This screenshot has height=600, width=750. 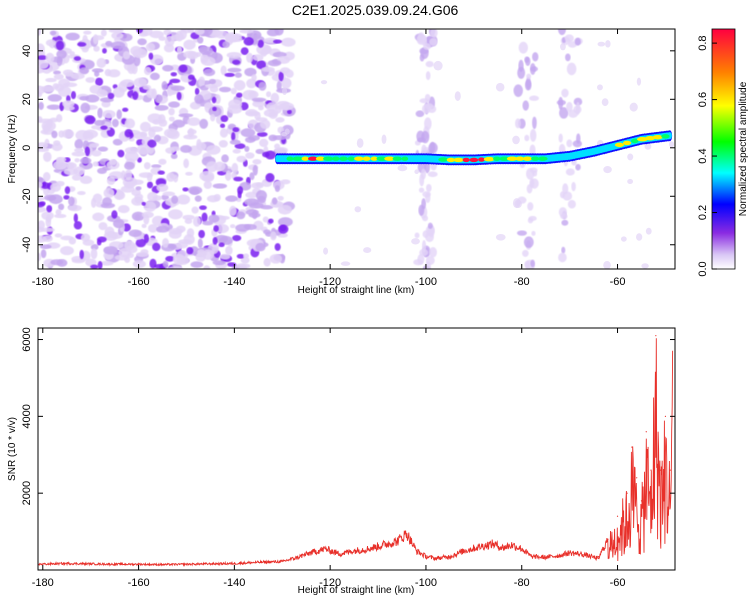 I want to click on snr-x-tick-label: -100, so click(x=426, y=583).